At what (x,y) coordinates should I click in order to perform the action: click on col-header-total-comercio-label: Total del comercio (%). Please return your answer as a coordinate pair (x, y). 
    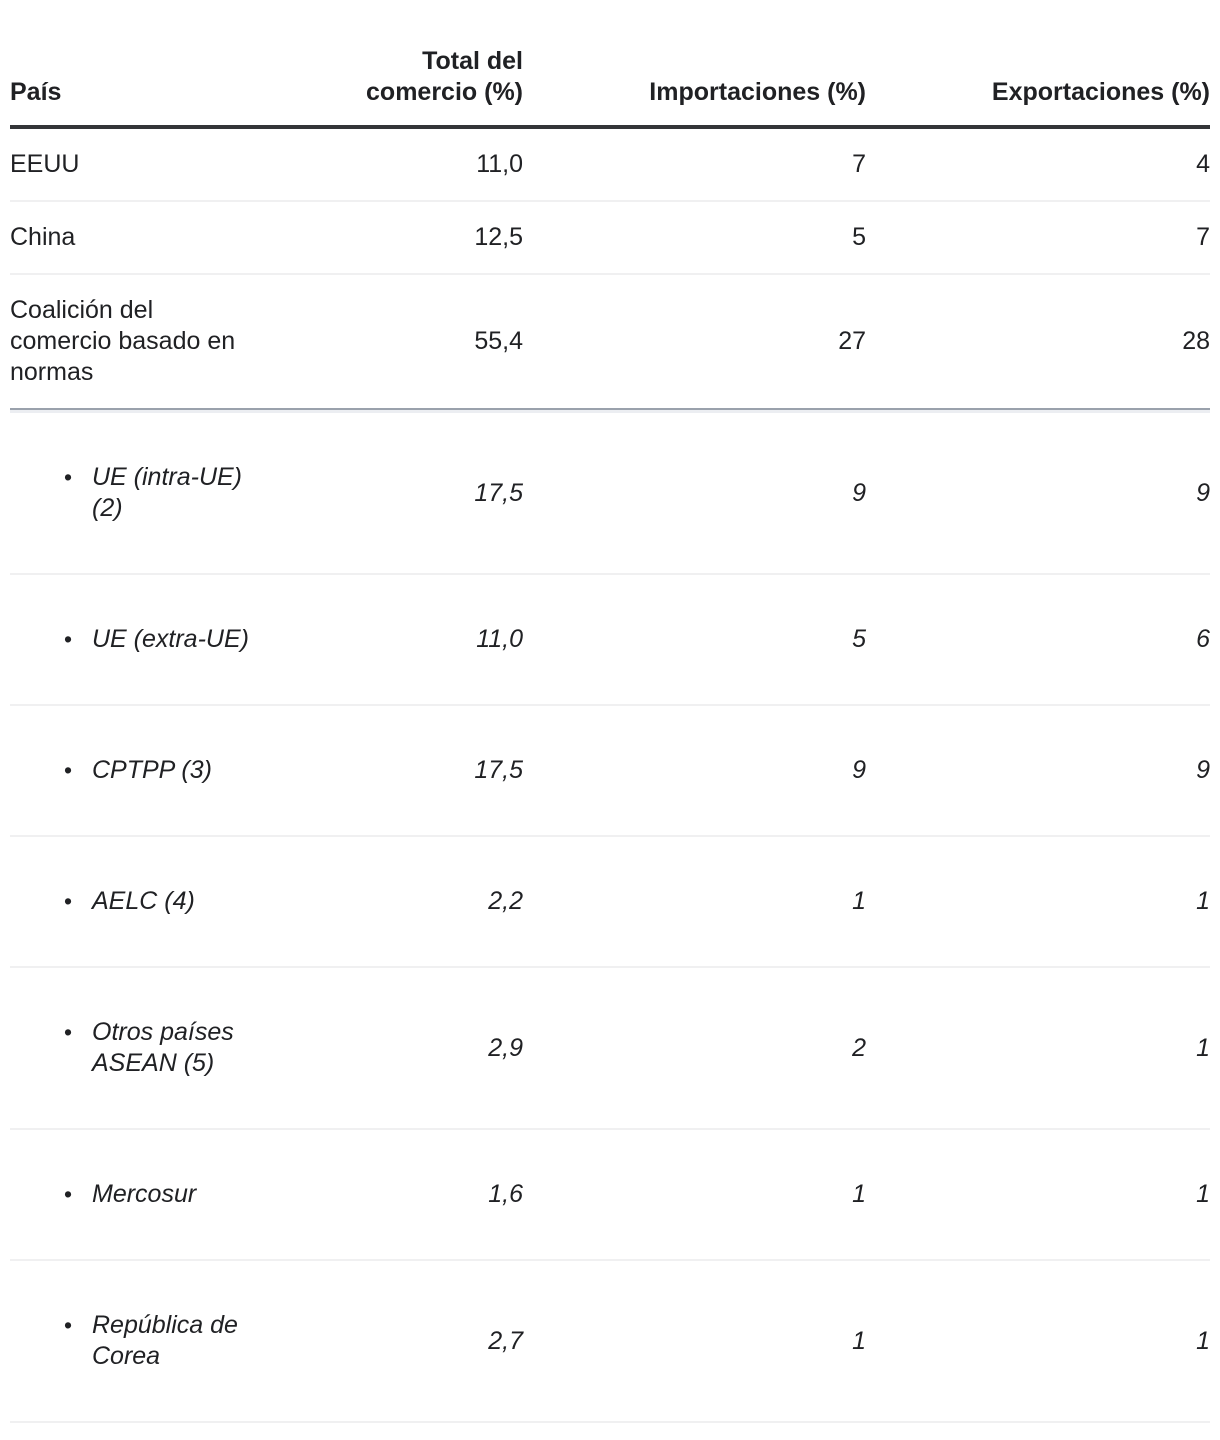
    Looking at the image, I should click on (444, 76).